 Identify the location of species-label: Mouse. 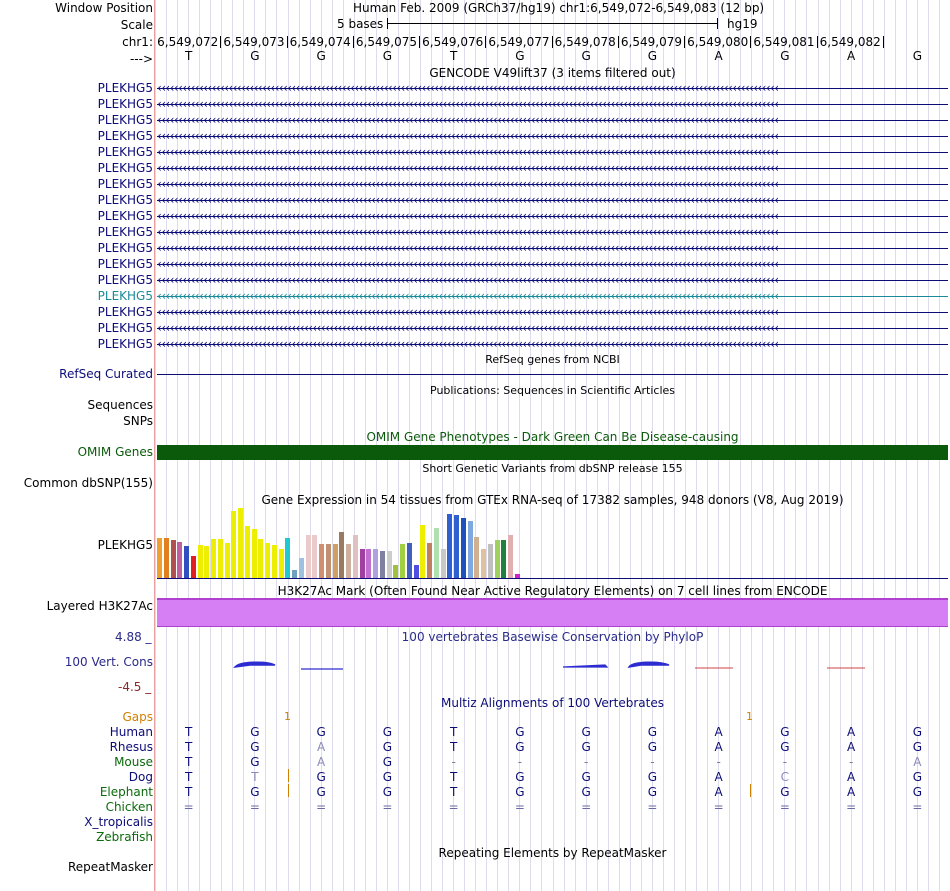
(133, 762).